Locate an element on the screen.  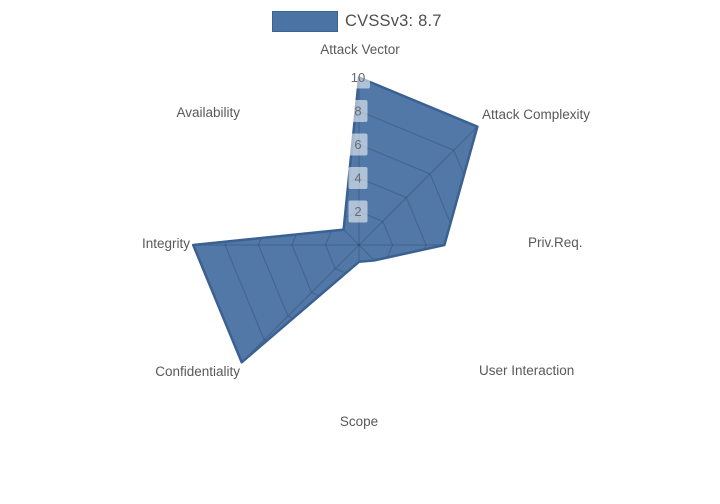
legend-item-cvssv3: CVSSv3: 8.7 is located at coordinates (357, 21).